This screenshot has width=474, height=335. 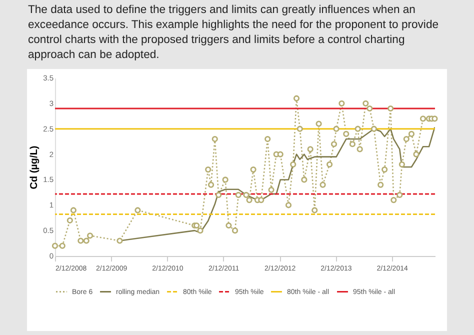 I want to click on y-axis-title: Cd (µg/L), so click(x=34, y=168).